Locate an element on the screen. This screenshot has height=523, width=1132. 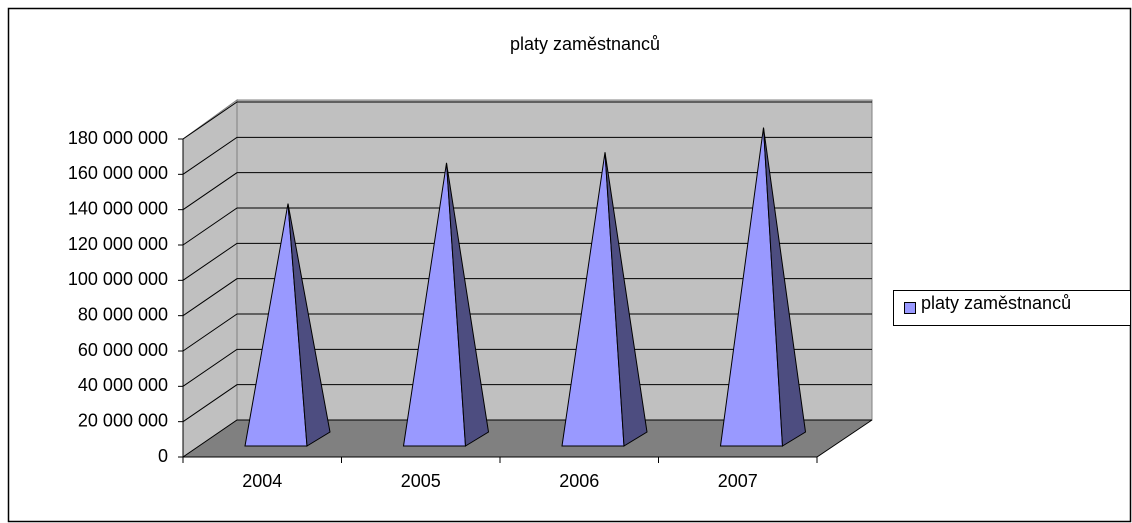
x-tick-label: 2004 is located at coordinates (262, 481).